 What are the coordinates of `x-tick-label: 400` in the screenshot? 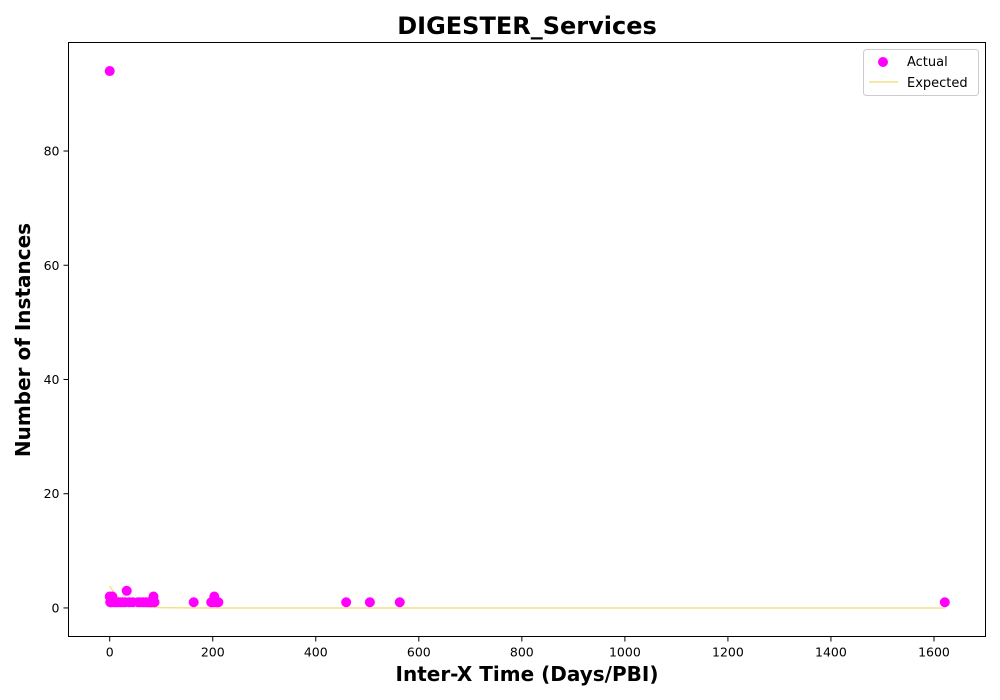 It's located at (316, 652).